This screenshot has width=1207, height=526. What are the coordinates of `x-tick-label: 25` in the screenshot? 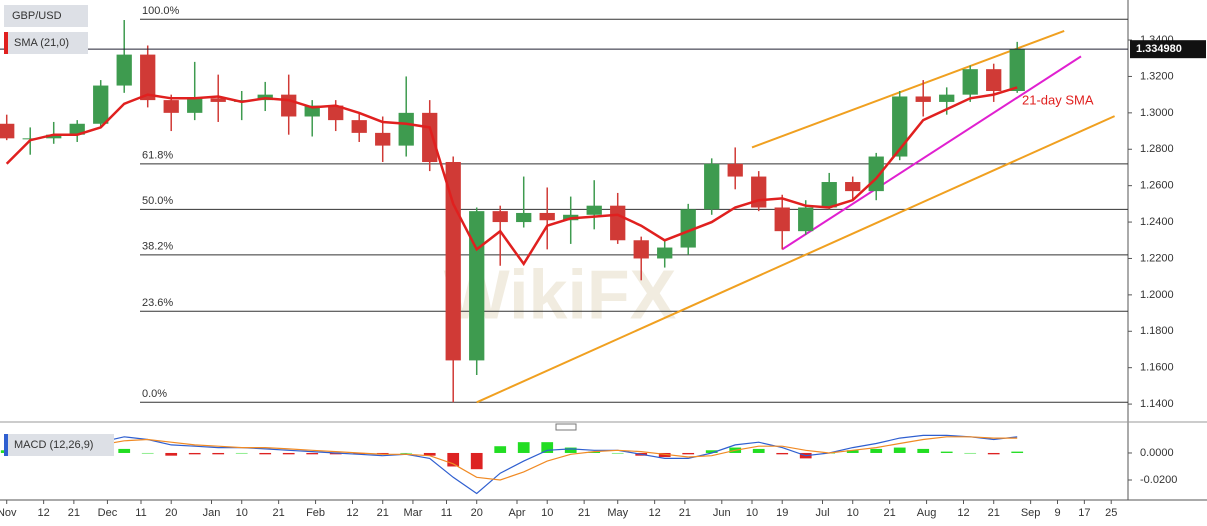 It's located at (1111, 513).